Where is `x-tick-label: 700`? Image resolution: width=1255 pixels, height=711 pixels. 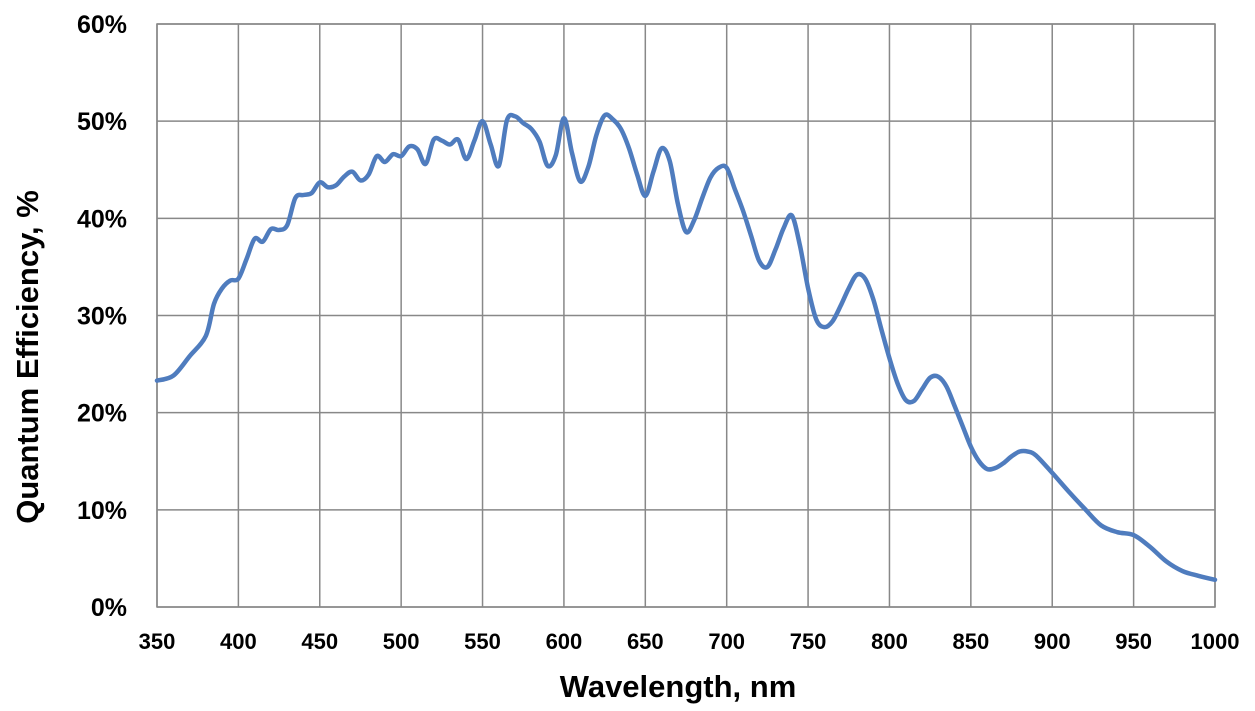
x-tick-label: 700 is located at coordinates (726, 641).